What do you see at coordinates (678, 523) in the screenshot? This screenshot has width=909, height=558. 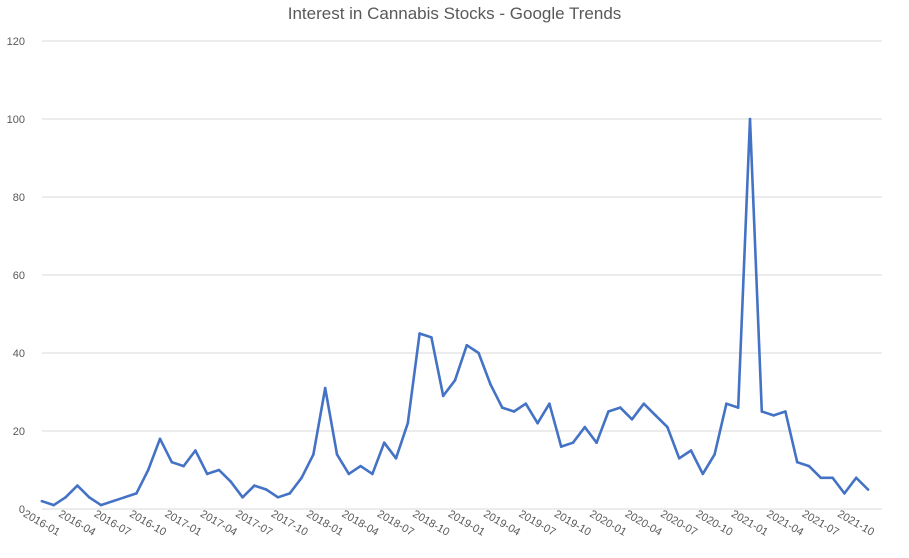 I see `x-tick-label: 2020-07` at bounding box center [678, 523].